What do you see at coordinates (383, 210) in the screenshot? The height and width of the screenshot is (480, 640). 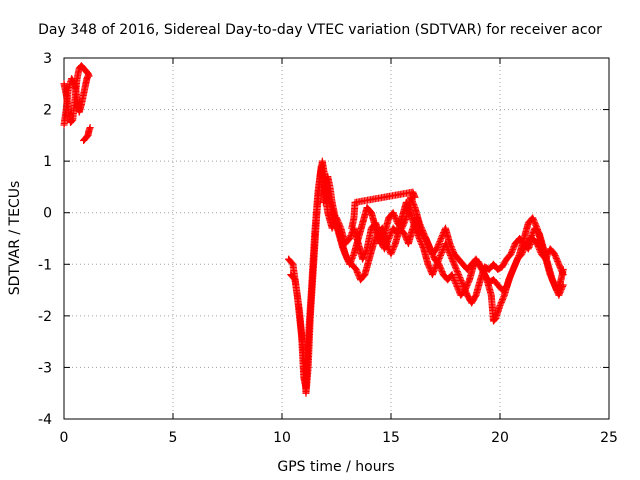 I see `series-seg7` at bounding box center [383, 210].